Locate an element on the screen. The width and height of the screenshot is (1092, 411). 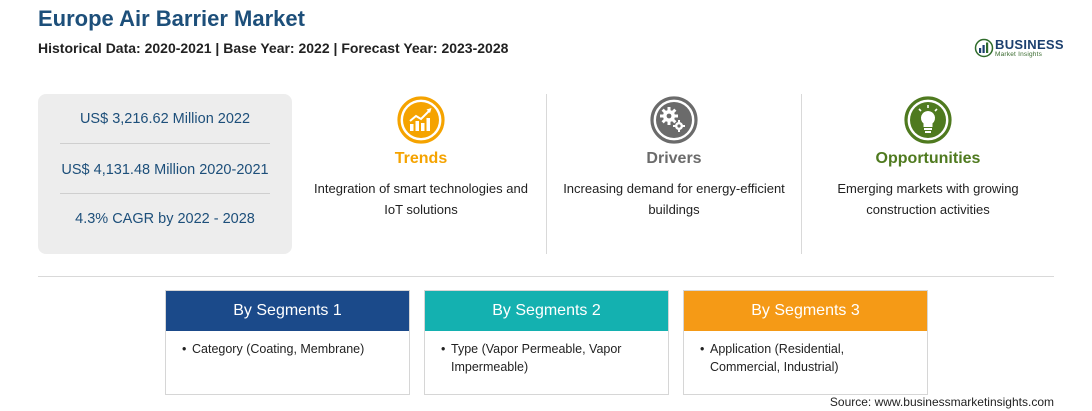
segment-3-heading: By Segments 3 is located at coordinates (805, 311).